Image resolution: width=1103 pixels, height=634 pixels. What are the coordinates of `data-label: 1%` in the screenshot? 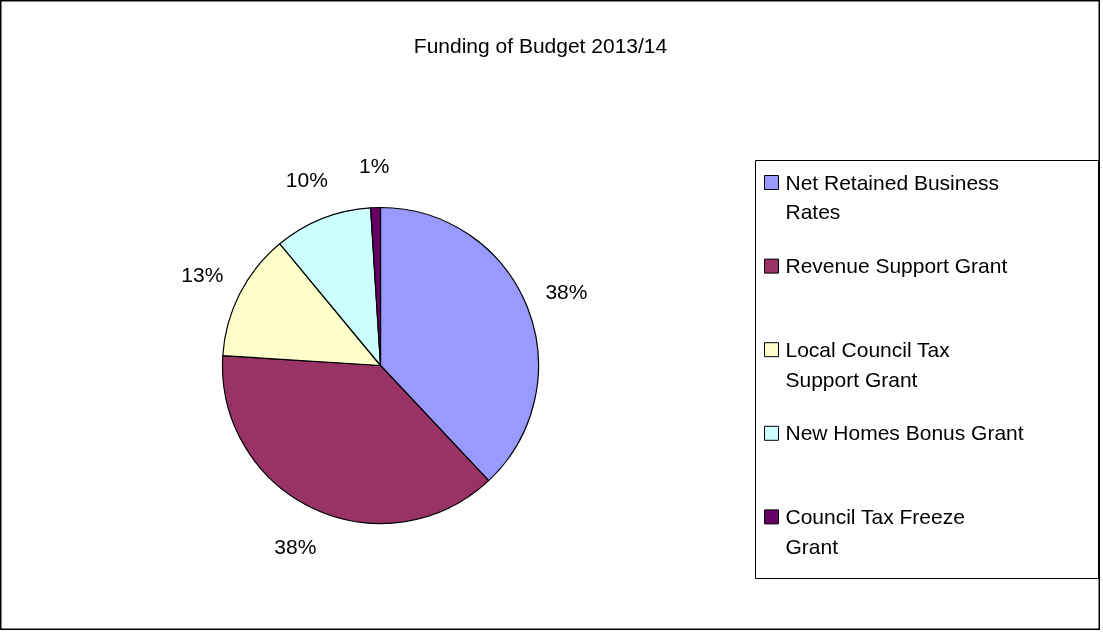 It's located at (374, 166).